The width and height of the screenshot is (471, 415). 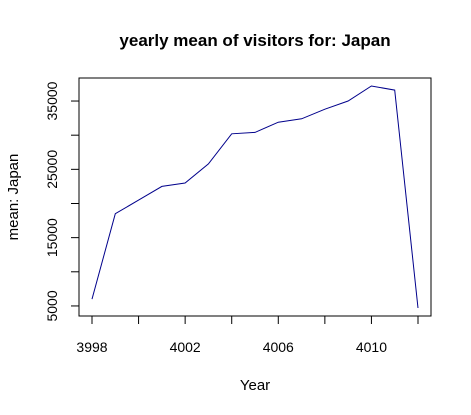 I want to click on x-tick-label: 3998, so click(x=91, y=347).